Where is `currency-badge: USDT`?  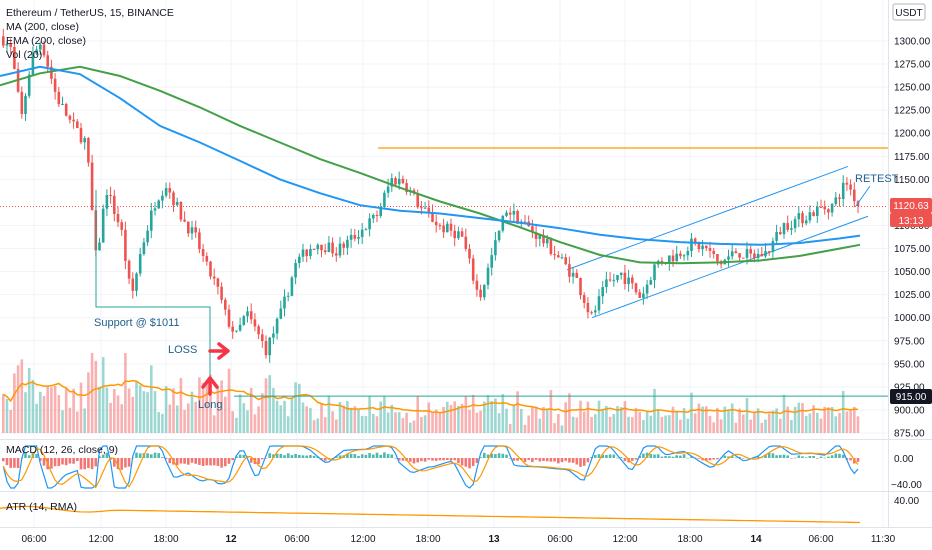 currency-badge: USDT is located at coordinates (909, 12).